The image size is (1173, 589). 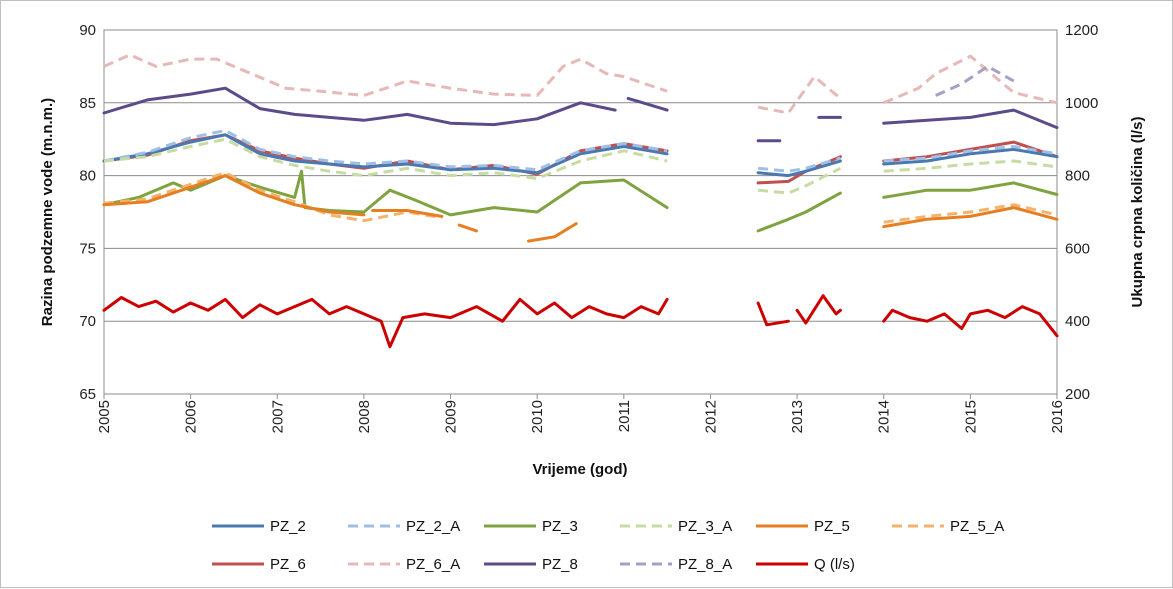 I want to click on legend-item: PZ_8, so click(x=531, y=564).